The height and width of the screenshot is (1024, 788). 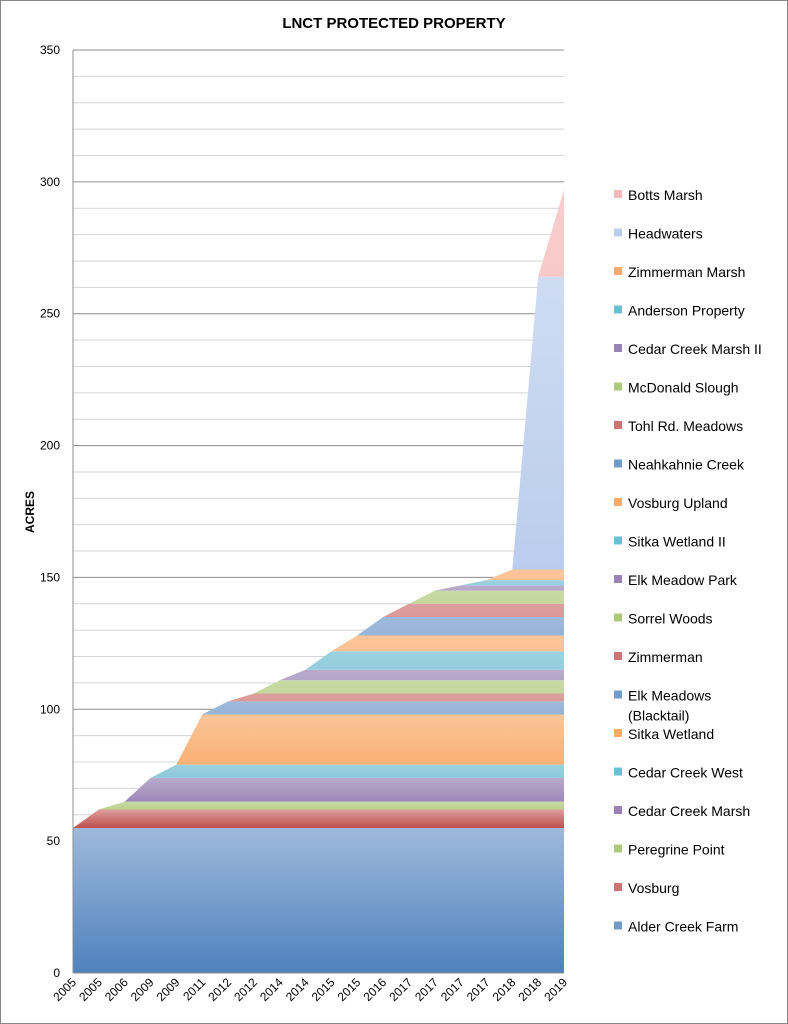 What do you see at coordinates (665, 195) in the screenshot?
I see `legend-entry: Botts Marsh` at bounding box center [665, 195].